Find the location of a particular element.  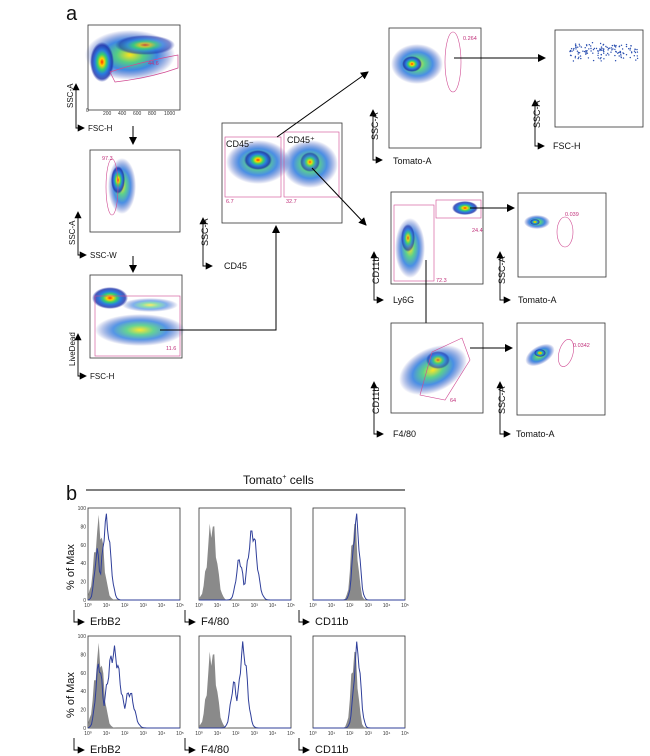

tick: 400 is located at coordinates (122, 114).